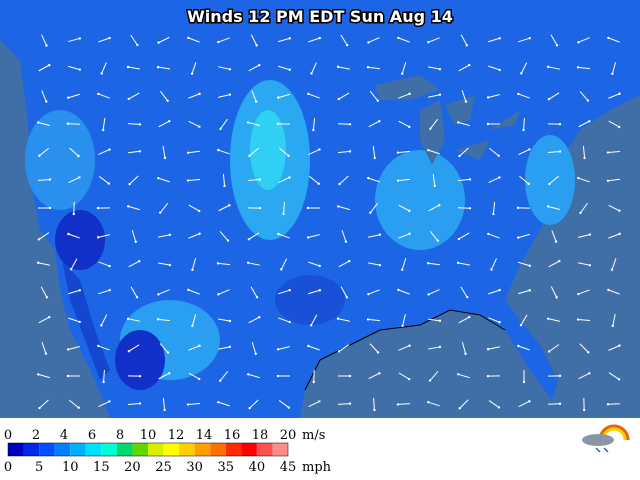 The image size is (640, 480). I want to click on baja, so click(86, 320).